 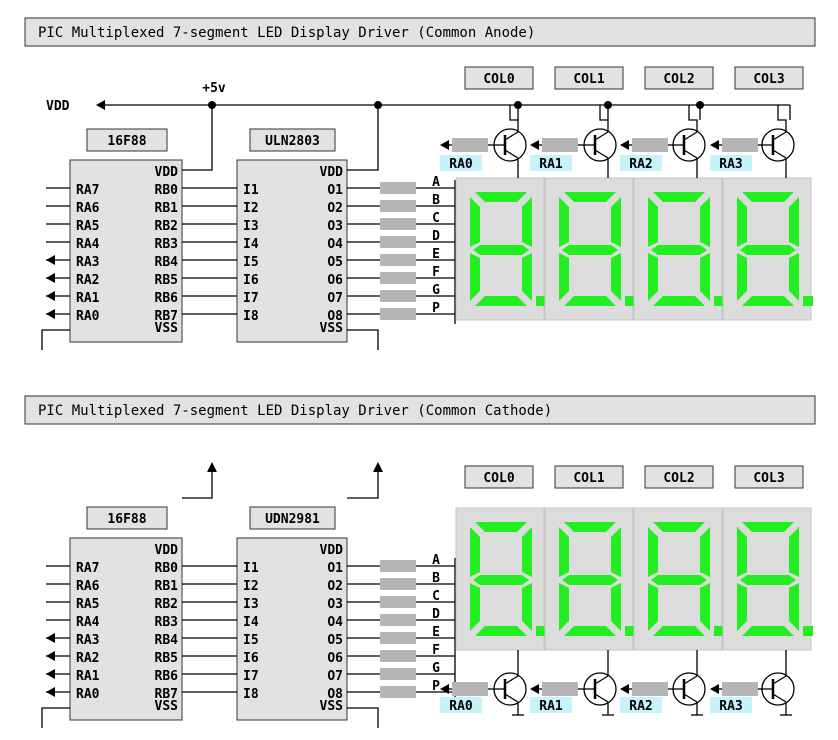 What do you see at coordinates (88, 622) in the screenshot?
I see `pic-left-pin: RA4` at bounding box center [88, 622].